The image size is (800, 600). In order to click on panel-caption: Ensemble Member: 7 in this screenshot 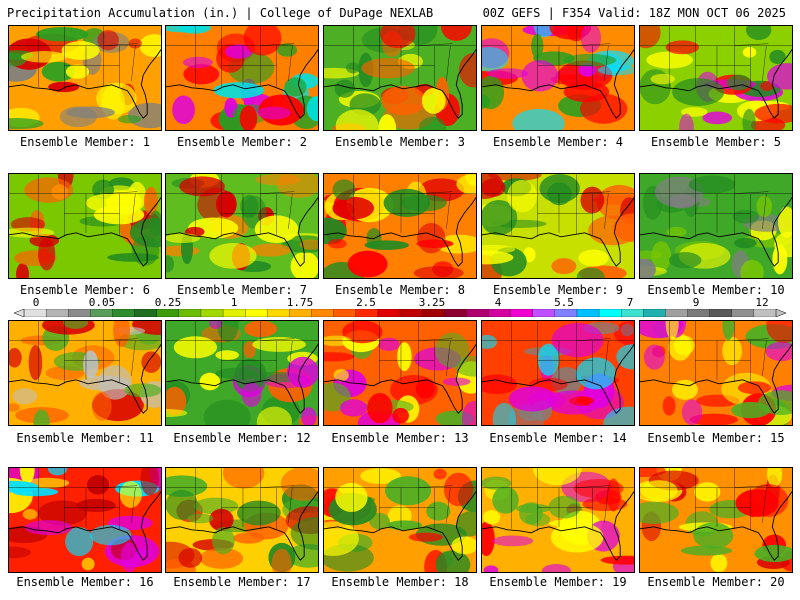, I will do `click(242, 290)`.